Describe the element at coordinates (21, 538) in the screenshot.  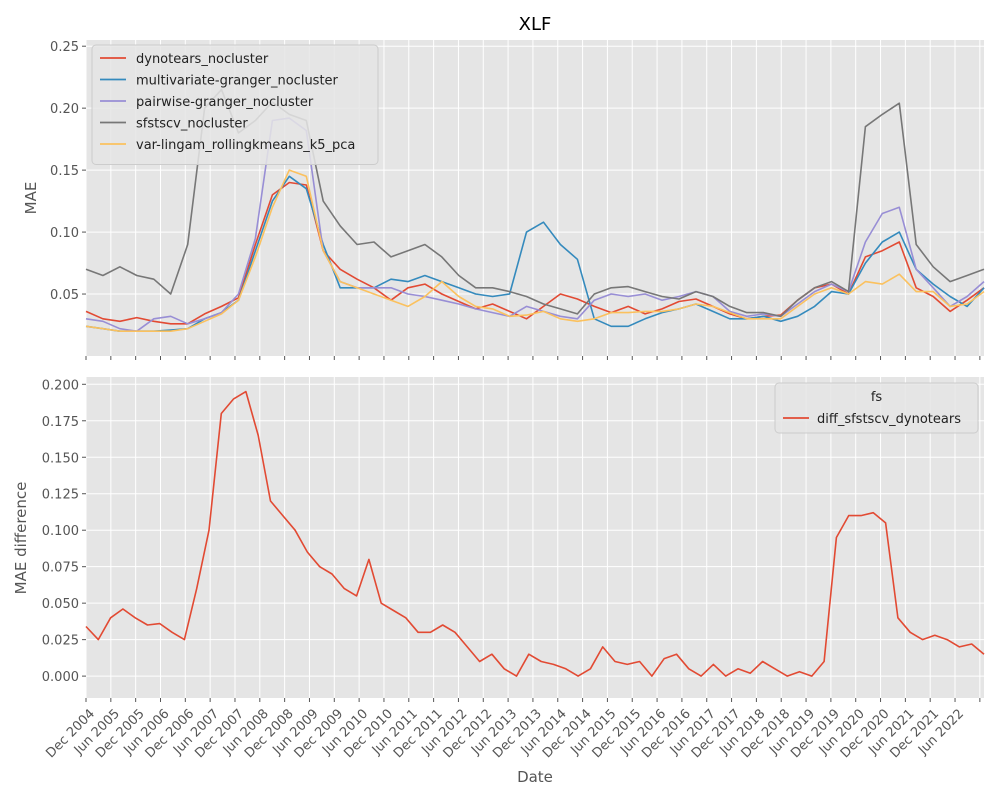
I see `bottom-y-axis-label: MAE difference` at that location.